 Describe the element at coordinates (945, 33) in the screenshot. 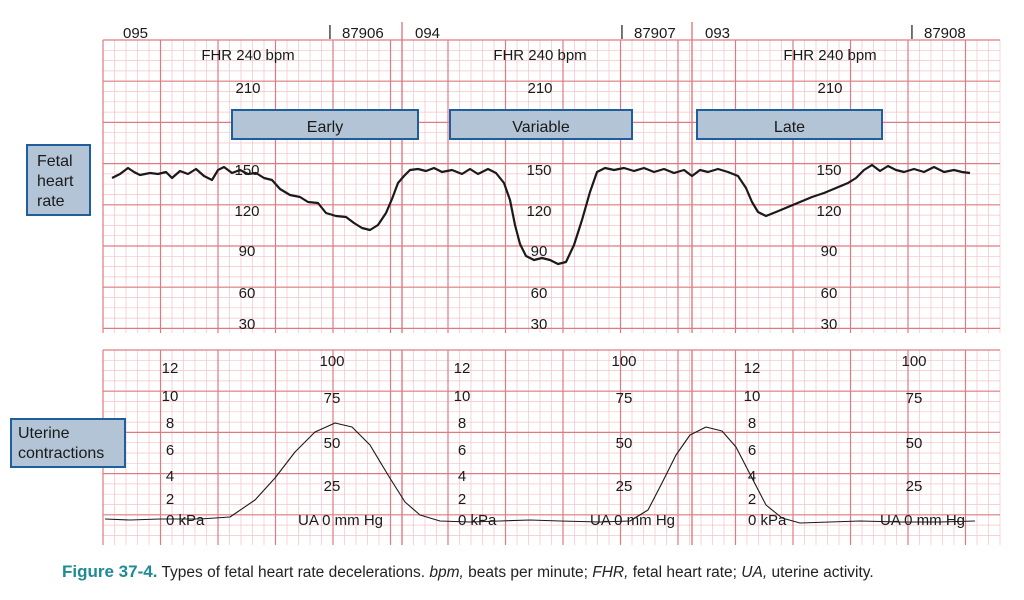

I see `strip-number: 87908` at that location.